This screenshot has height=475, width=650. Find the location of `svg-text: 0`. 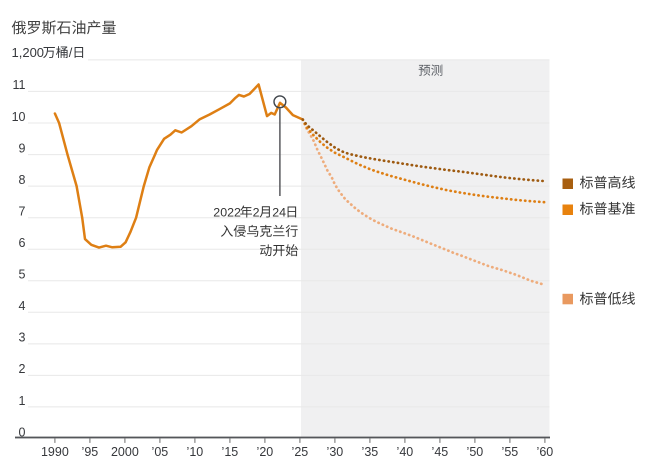

svg-text: 0 is located at coordinates (22, 432).